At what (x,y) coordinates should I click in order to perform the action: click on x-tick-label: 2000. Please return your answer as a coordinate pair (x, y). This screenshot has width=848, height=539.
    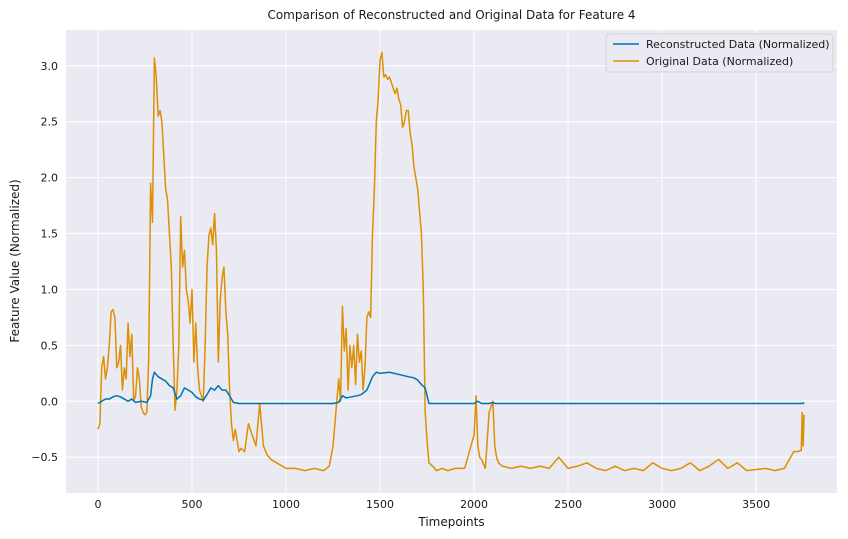
    Looking at the image, I should click on (474, 504).